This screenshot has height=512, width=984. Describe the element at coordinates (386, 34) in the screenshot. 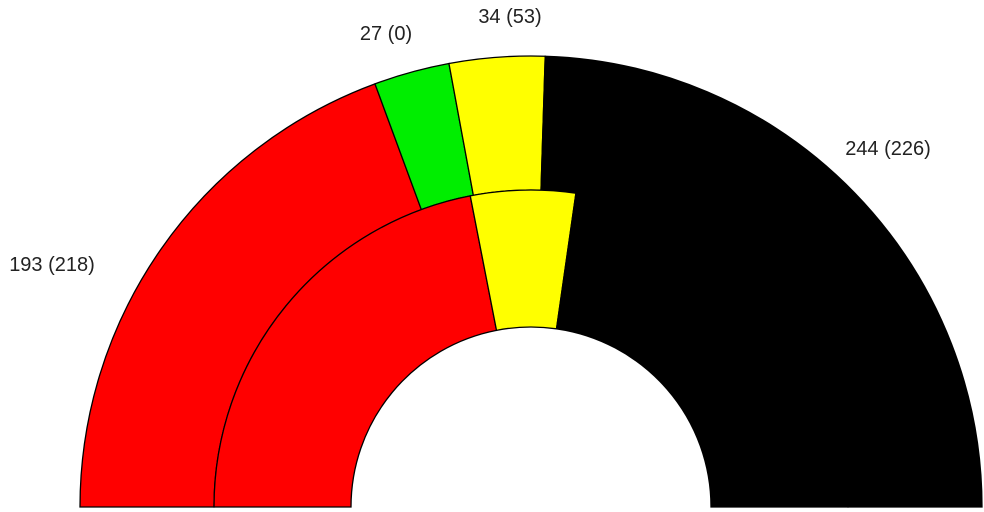

I see `label-green: 27 (0)` at that location.